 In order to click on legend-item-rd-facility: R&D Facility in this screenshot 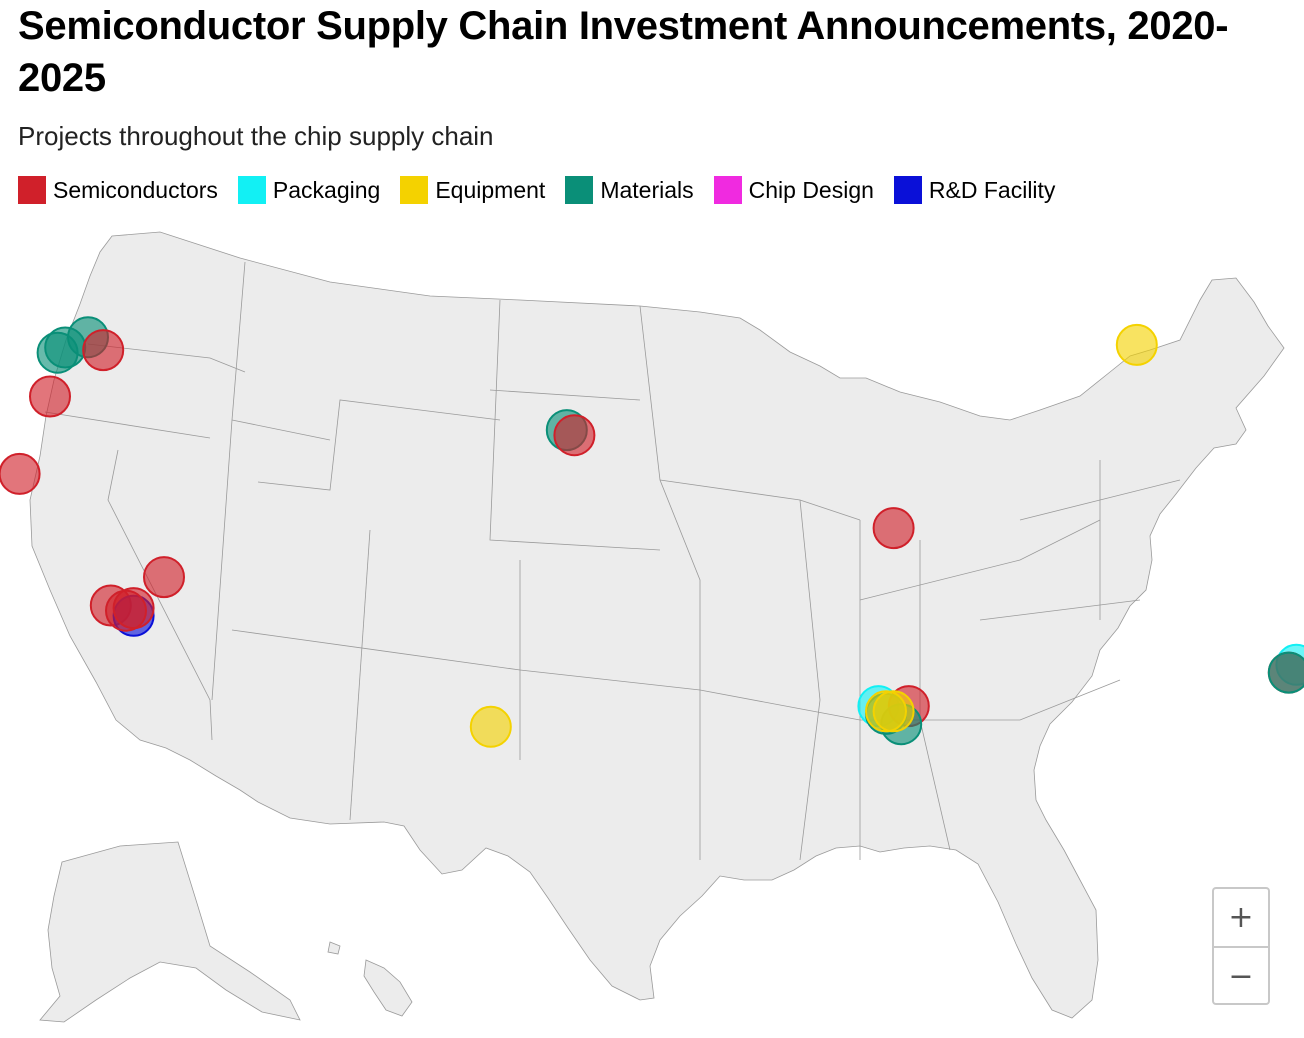, I will do `click(974, 190)`.